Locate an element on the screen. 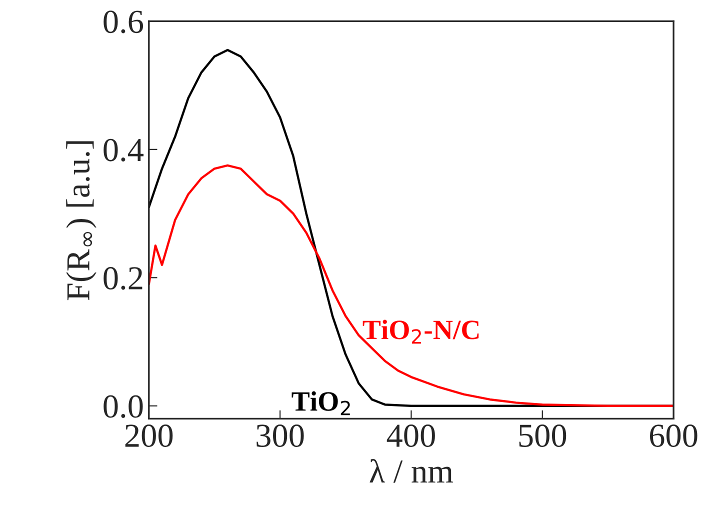 Image resolution: width=709 pixels, height=530 pixels. x-axis-title: λ / nm is located at coordinates (412, 471).